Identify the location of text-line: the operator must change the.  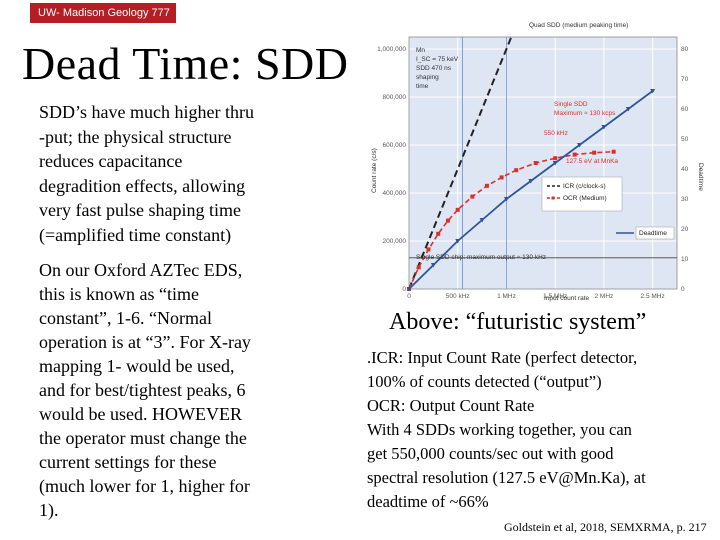
(143, 438).